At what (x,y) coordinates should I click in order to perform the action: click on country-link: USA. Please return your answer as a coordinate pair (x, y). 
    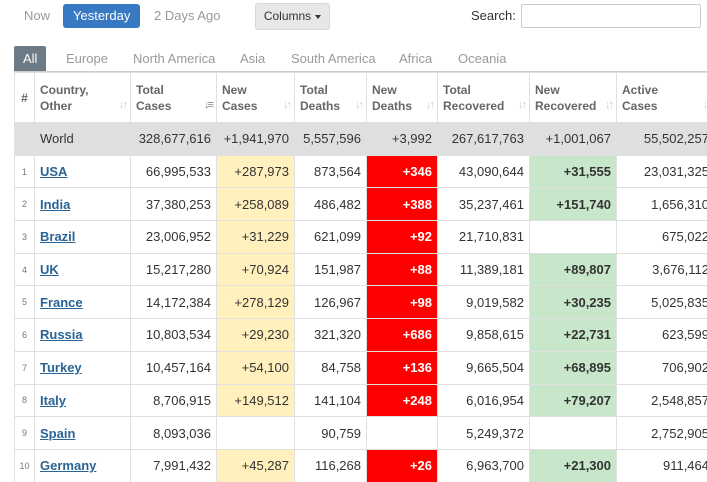
    Looking at the image, I should click on (54, 172).